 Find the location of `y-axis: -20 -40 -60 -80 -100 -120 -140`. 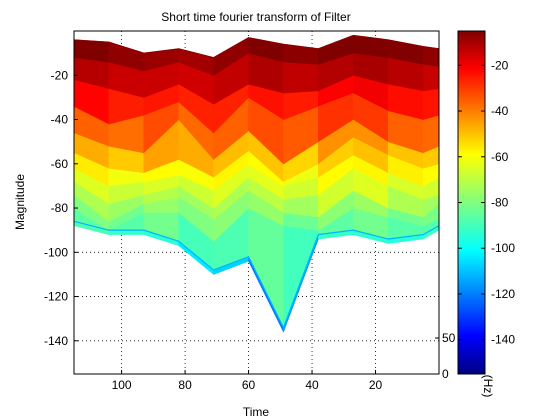

y-axis: -20 -40 -60 -80 -100 -120 -140 is located at coordinates (61, 208).